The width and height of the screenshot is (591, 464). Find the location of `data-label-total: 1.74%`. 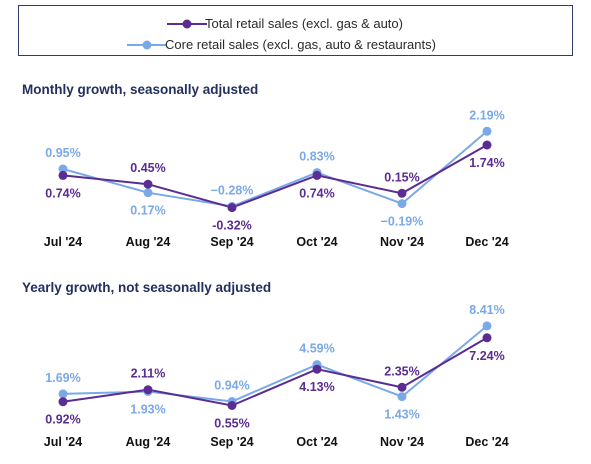

data-label-total: 1.74% is located at coordinates (486, 163).